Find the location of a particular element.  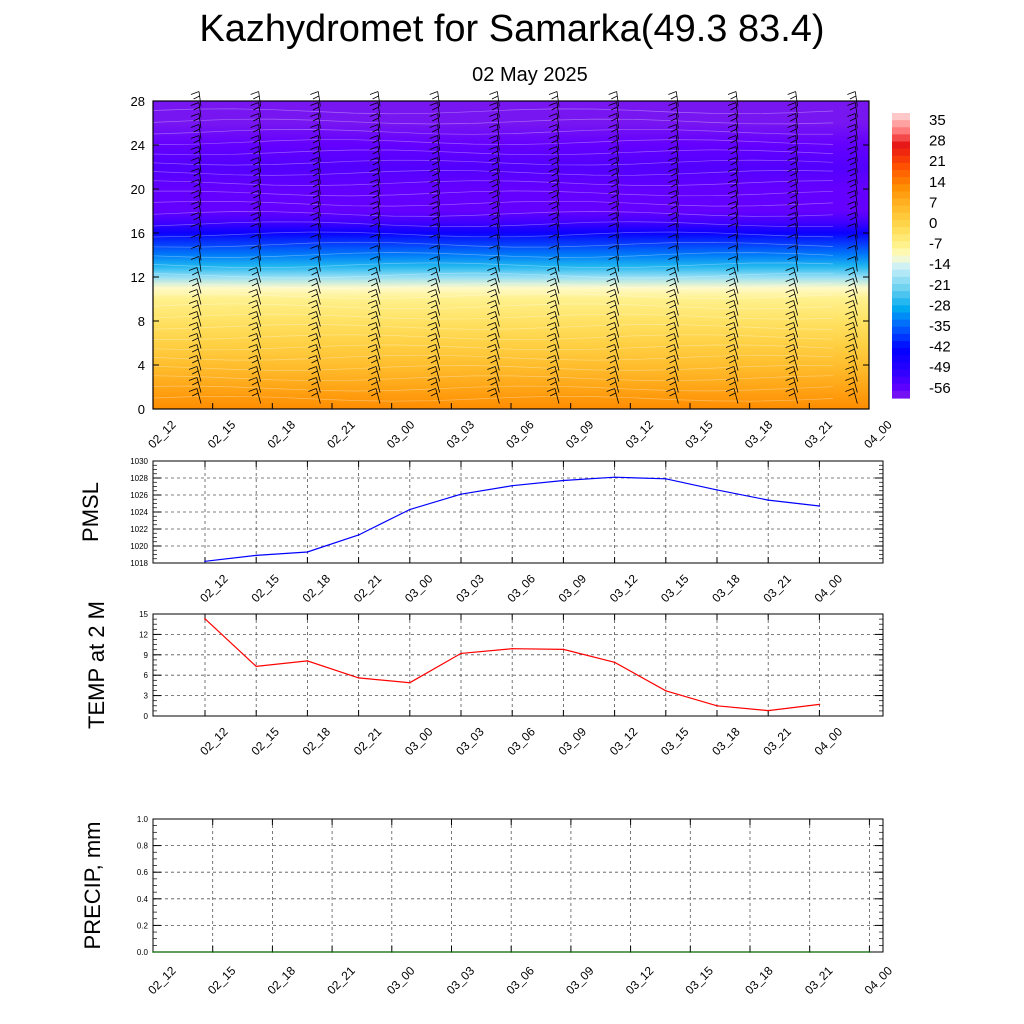

precip-x-tick-label: 03_06 is located at coordinates (520, 980).